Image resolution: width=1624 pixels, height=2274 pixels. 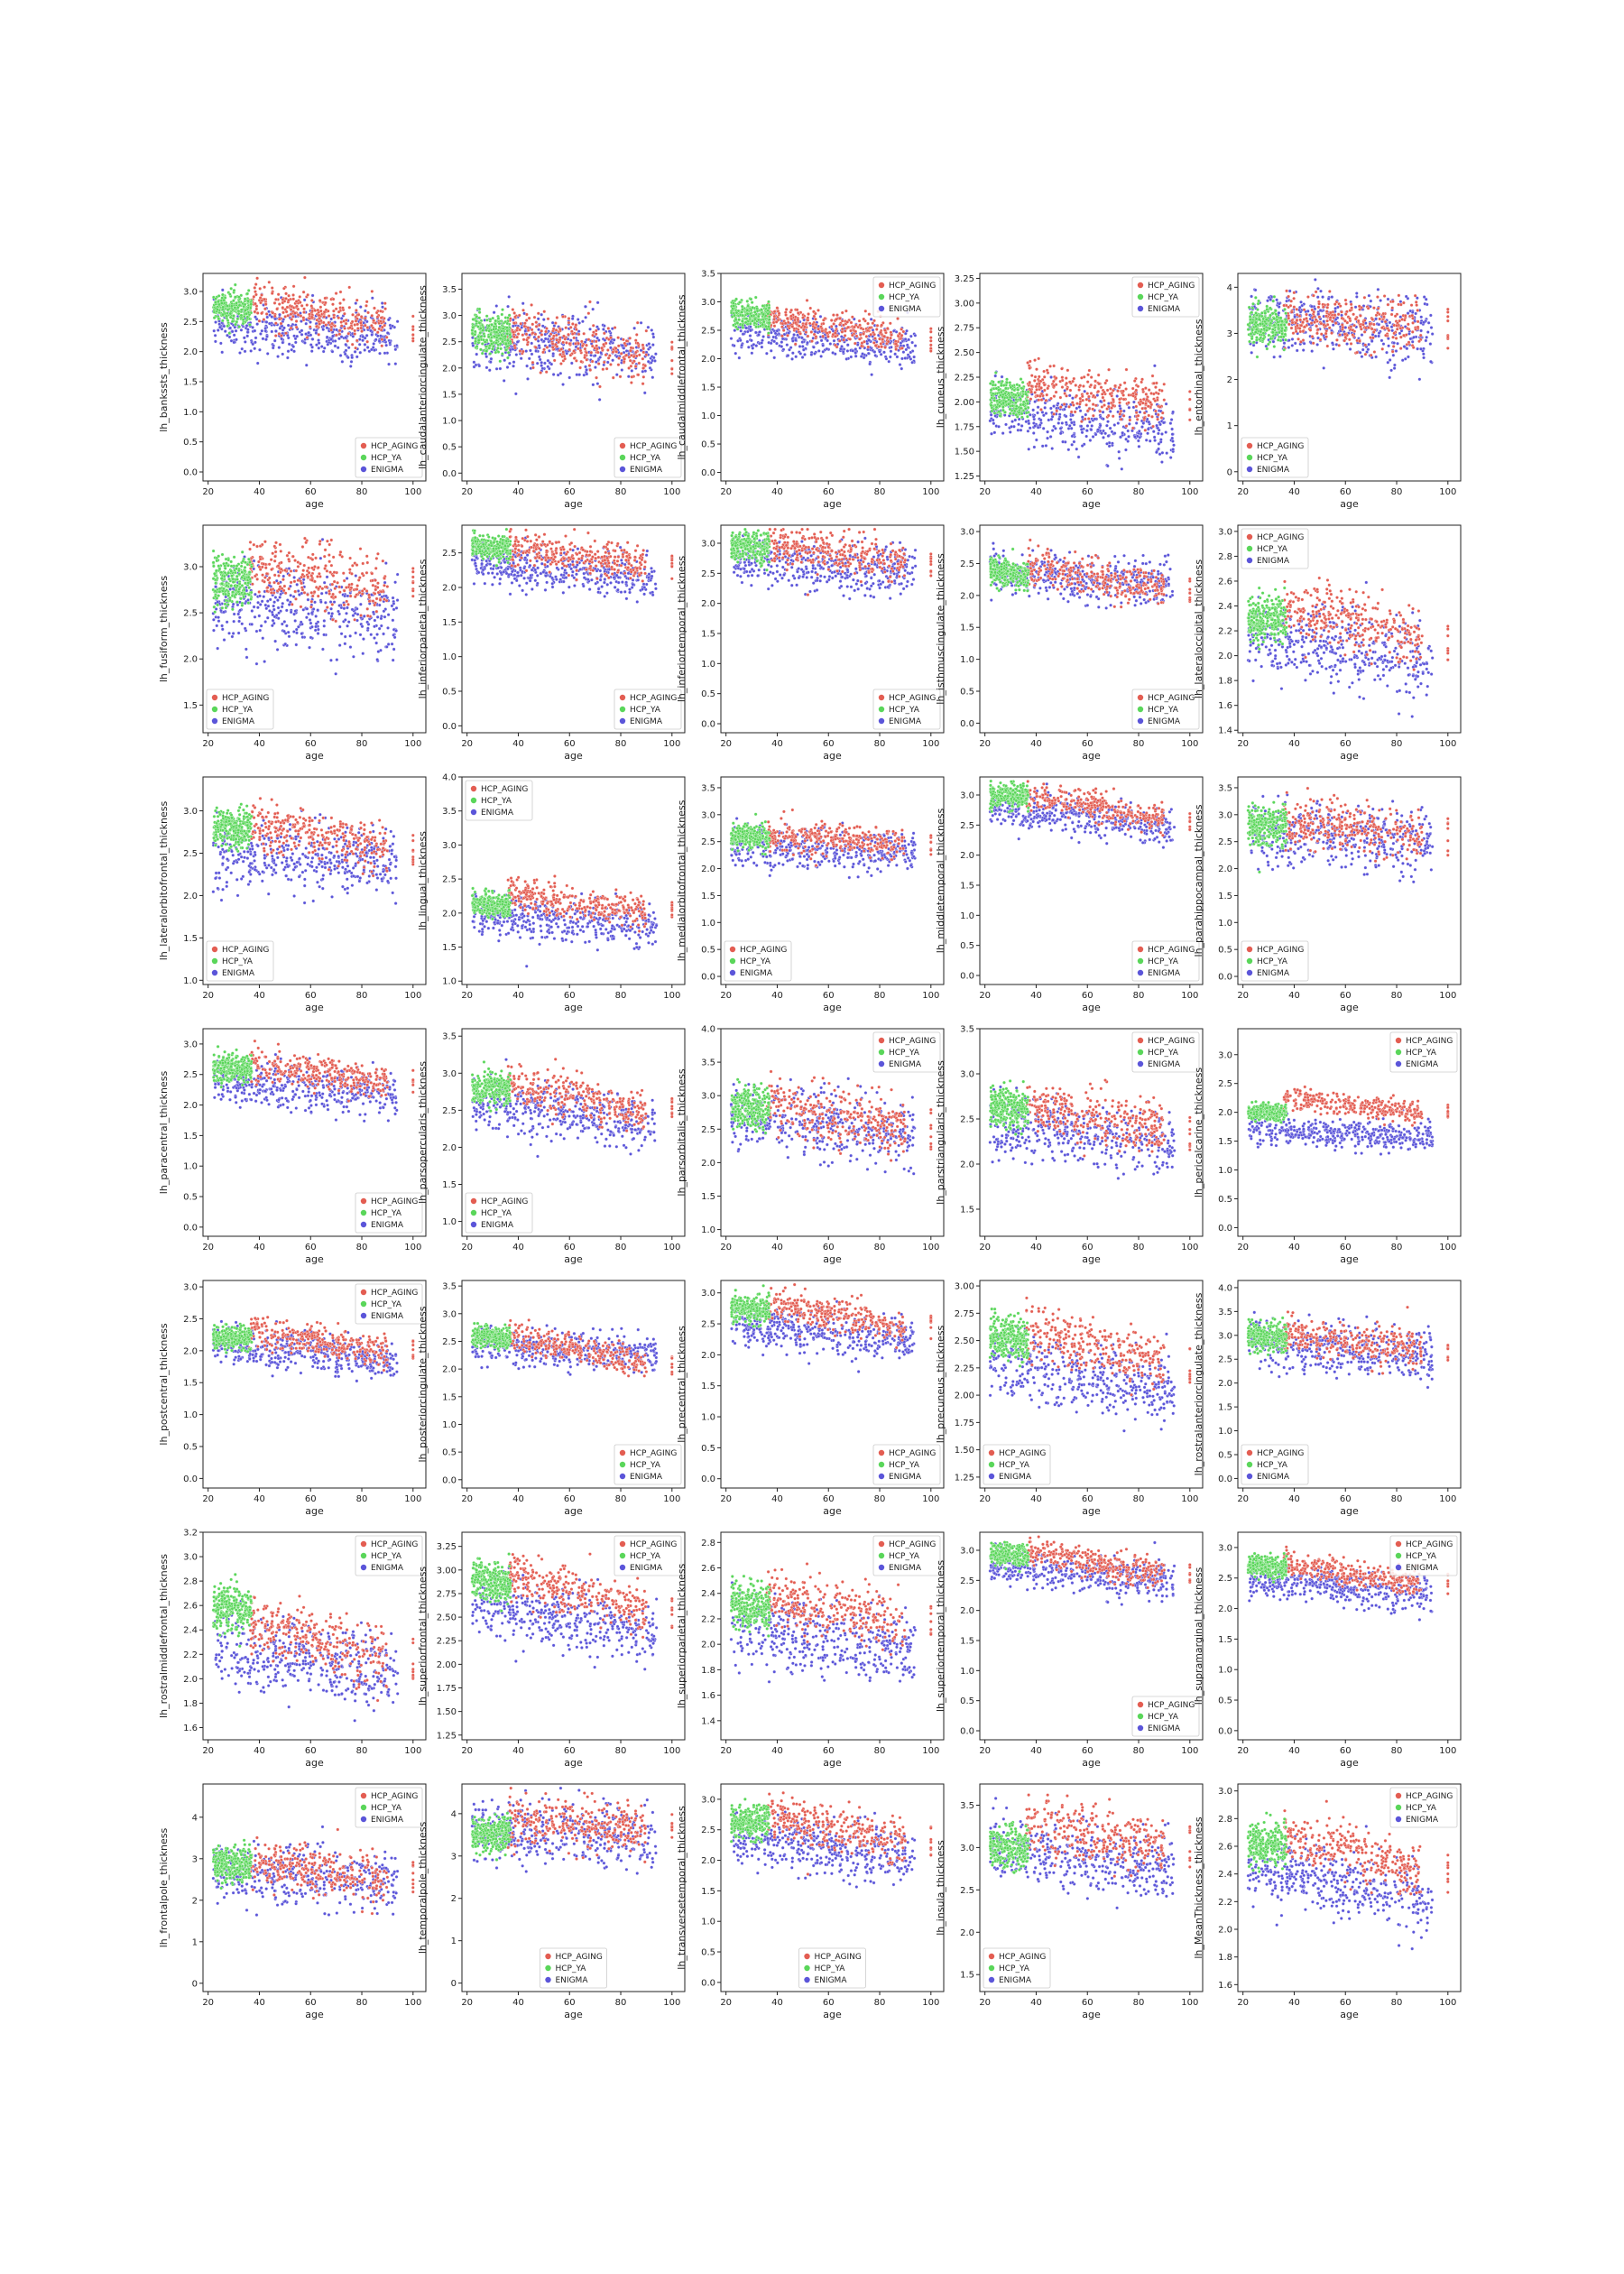 I want to click on y-tick-label: 3.0, so click(x=708, y=303).